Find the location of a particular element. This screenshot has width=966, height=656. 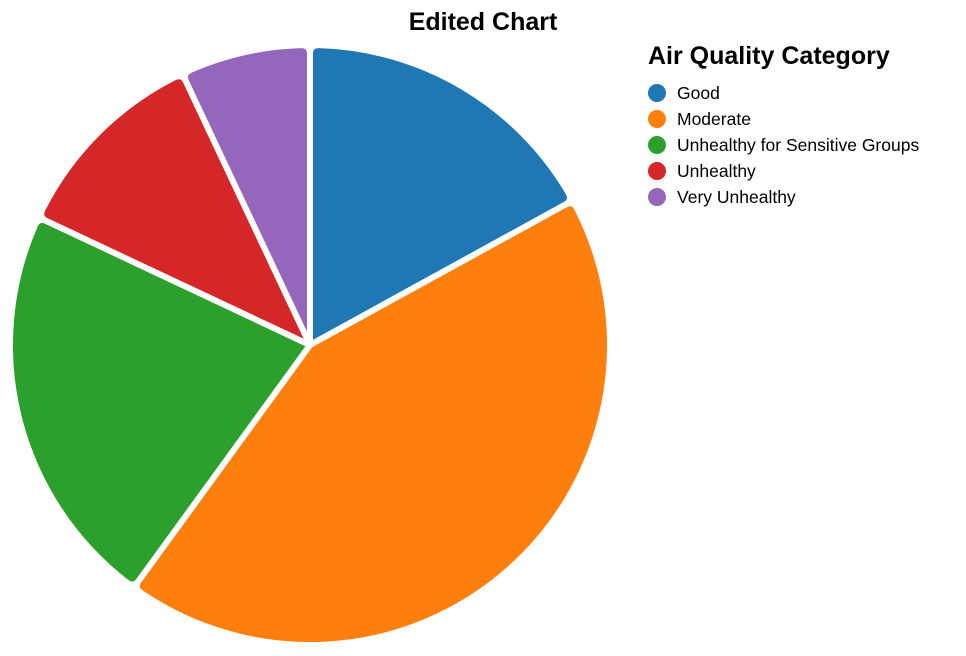

legend-item-unhealthy-for-sensitive-groups: Unhealthy for Sensitive Groups is located at coordinates (783, 145).